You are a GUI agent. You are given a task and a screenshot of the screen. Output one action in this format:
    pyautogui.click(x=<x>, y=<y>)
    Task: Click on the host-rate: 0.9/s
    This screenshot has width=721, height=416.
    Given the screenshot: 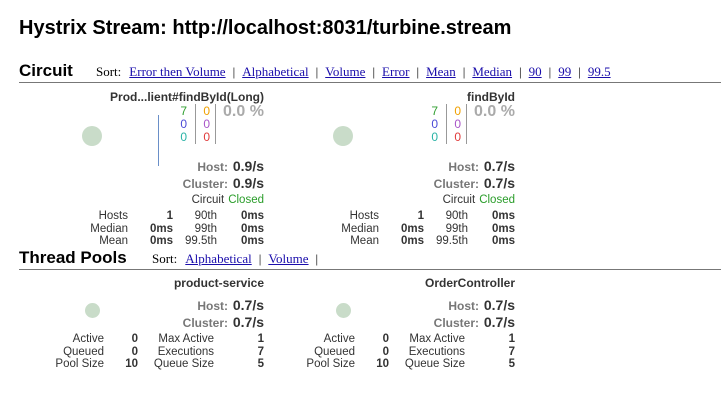 What is the action you would take?
    pyautogui.click(x=248, y=166)
    